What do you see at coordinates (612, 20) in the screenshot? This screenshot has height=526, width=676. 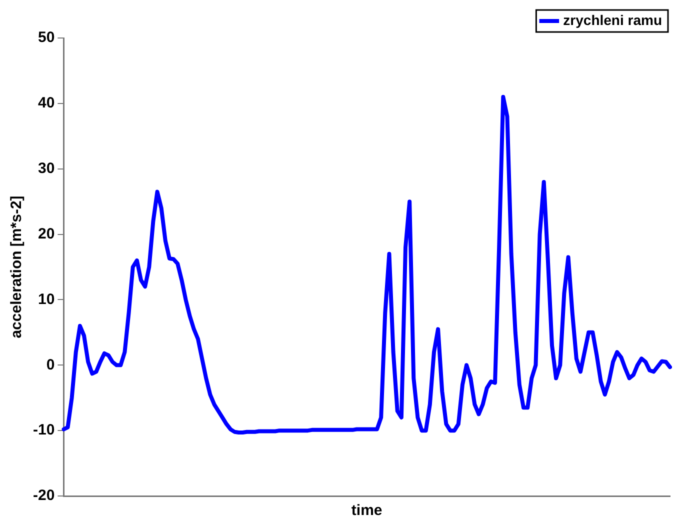 I see `legend-label: zrychleni ramu` at bounding box center [612, 20].